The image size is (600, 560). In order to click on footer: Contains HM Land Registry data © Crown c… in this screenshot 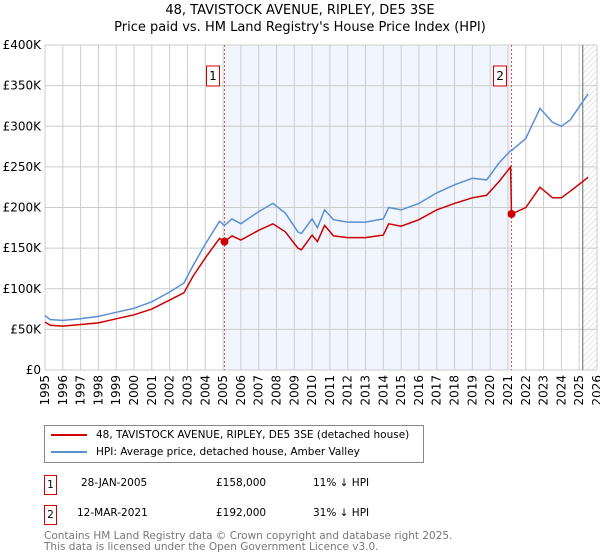, I will do `click(248, 542)`.